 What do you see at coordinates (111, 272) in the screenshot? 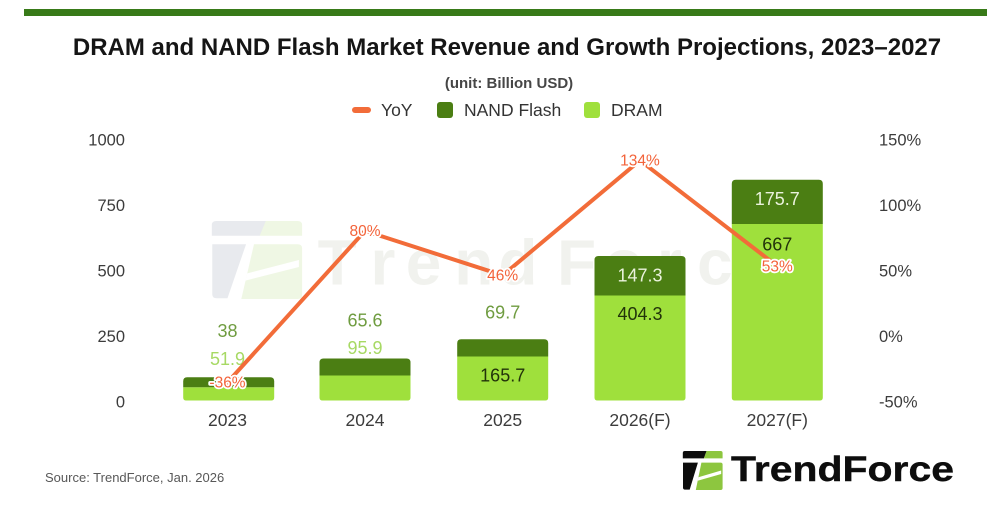
I see `svg-text: 500` at bounding box center [111, 272].